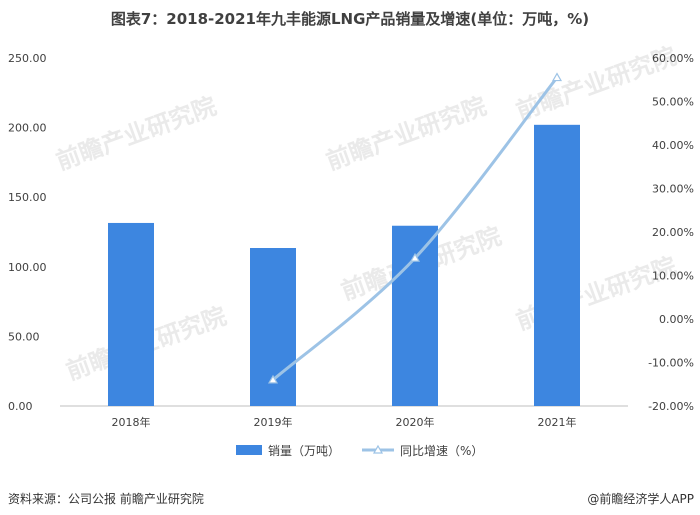 Image resolution: width=700 pixels, height=515 pixels. What do you see at coordinates (557, 422) in the screenshot?
I see `x-tick-label: 2021年` at bounding box center [557, 422].